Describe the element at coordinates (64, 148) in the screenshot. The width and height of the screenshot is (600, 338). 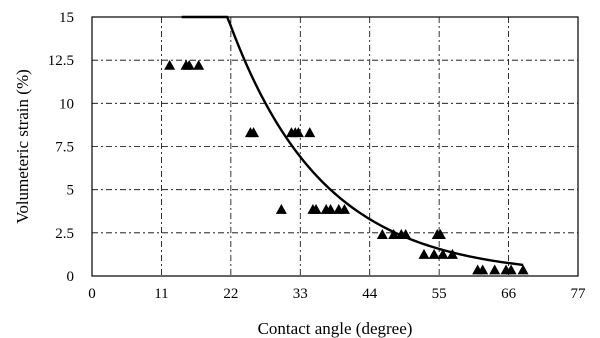
I see `y-tick-label: 7.5` at that location.